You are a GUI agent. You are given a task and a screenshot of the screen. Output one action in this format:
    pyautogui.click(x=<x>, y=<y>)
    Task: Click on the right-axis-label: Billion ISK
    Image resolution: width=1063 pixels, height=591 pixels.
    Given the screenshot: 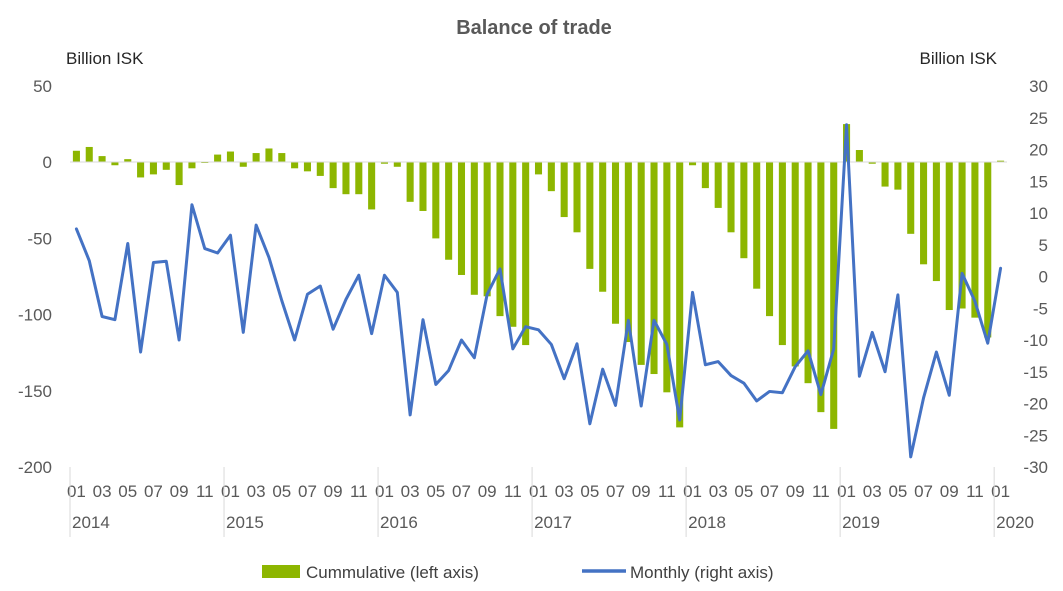 What is the action you would take?
    pyautogui.click(x=959, y=58)
    